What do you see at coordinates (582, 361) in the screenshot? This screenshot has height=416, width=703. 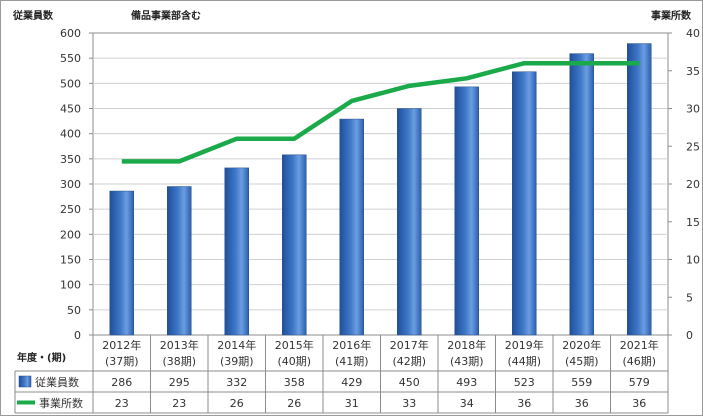 I see `category-period-label: (45期)` at bounding box center [582, 361].